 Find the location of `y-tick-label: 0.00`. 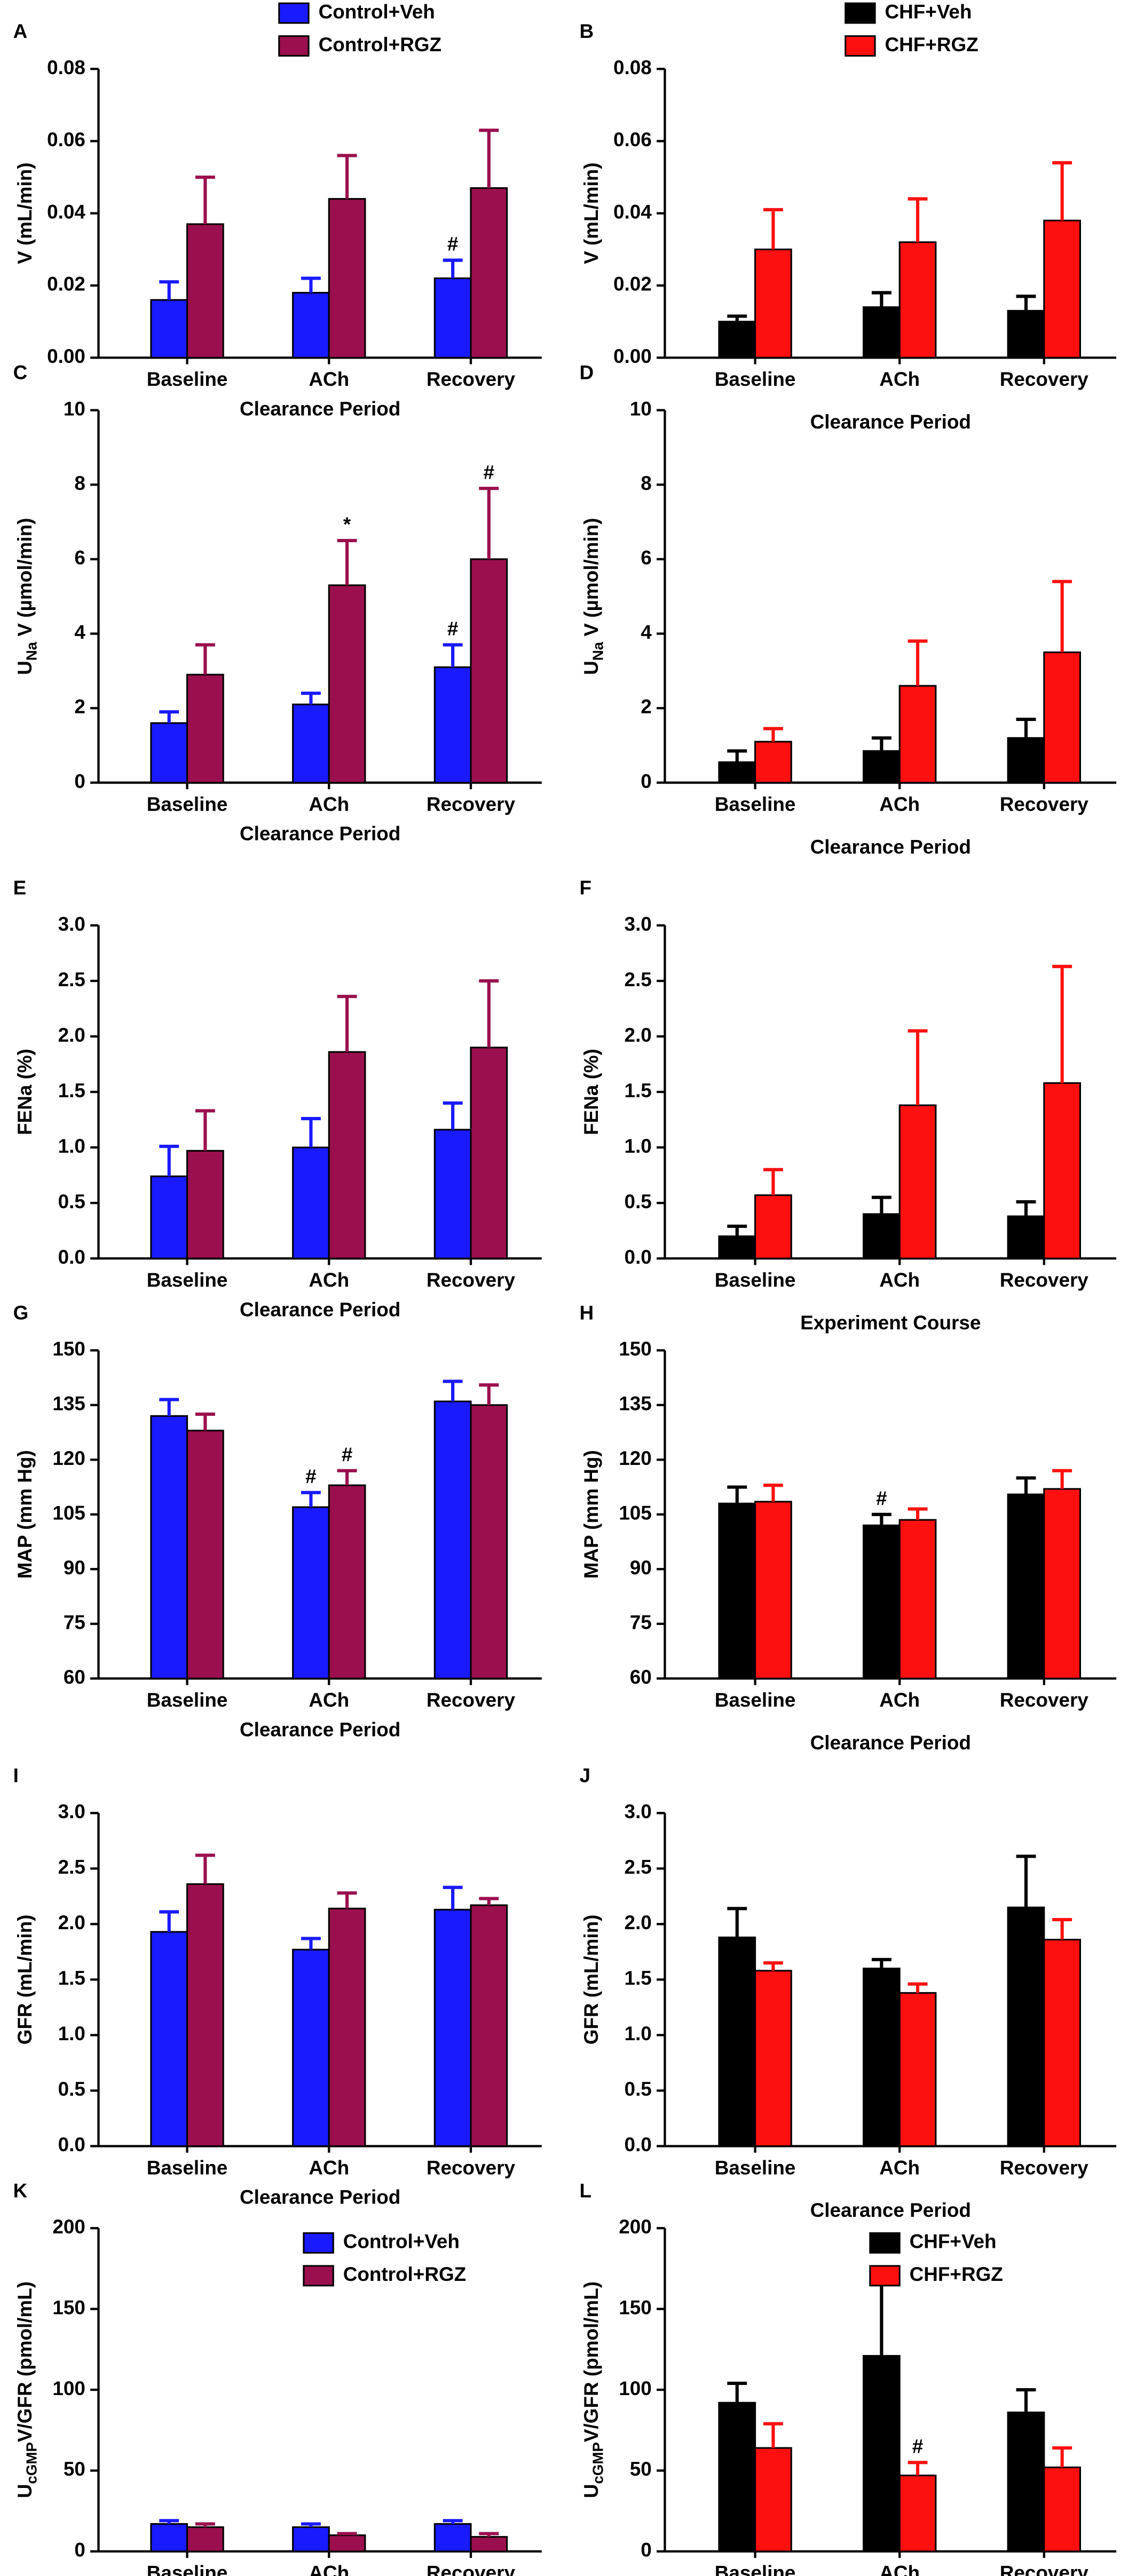

y-tick-label: 0.00 is located at coordinates (632, 356).